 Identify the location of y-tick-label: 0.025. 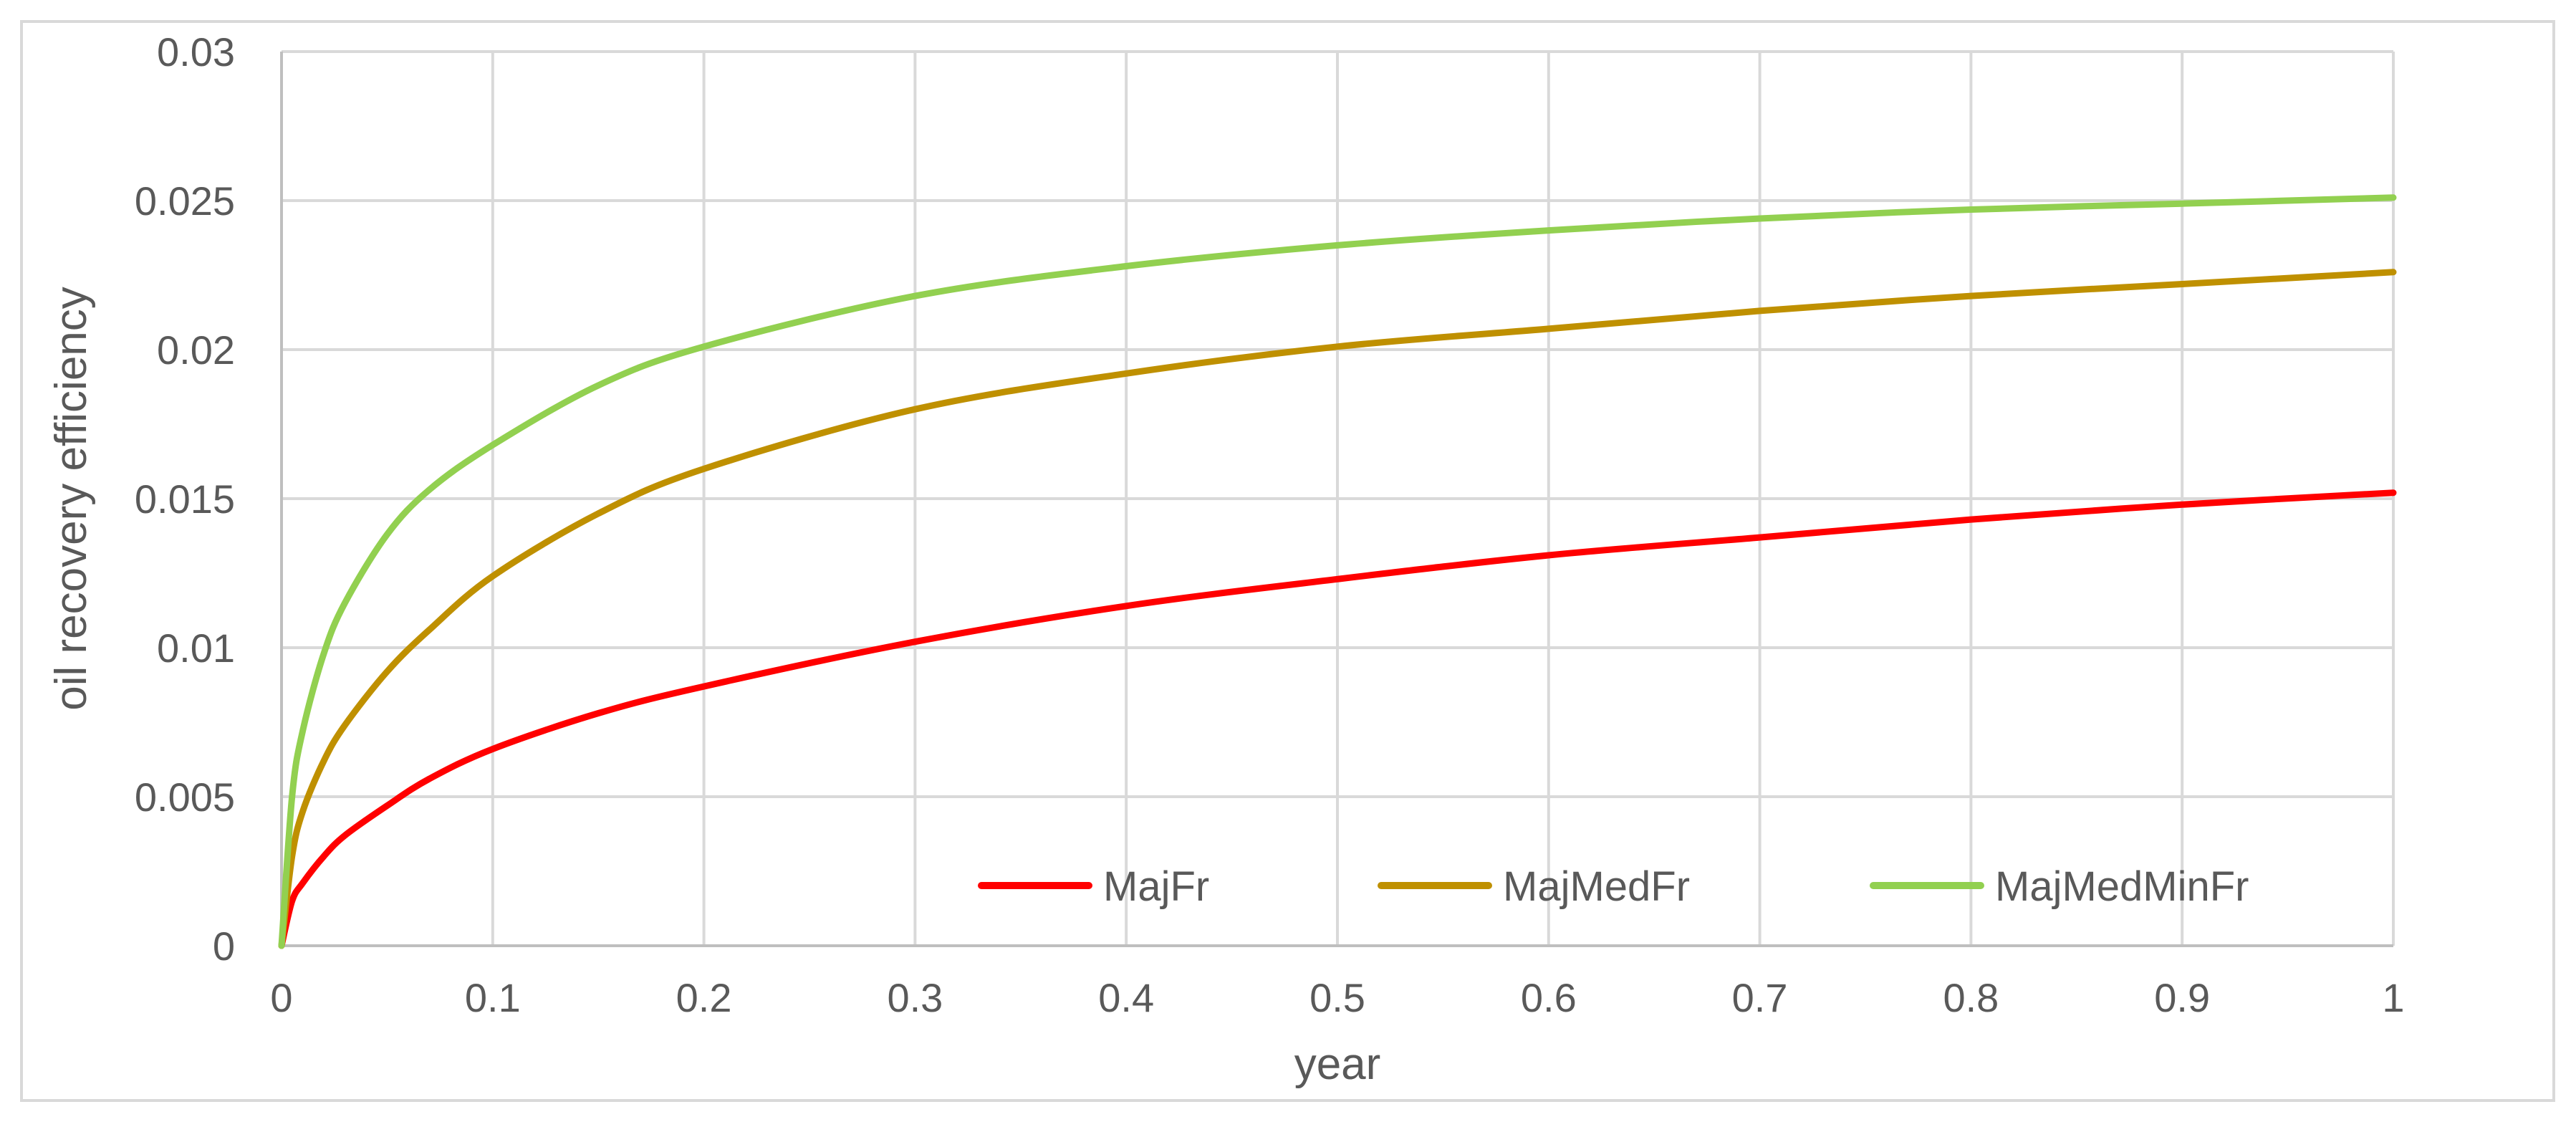
(185, 201).